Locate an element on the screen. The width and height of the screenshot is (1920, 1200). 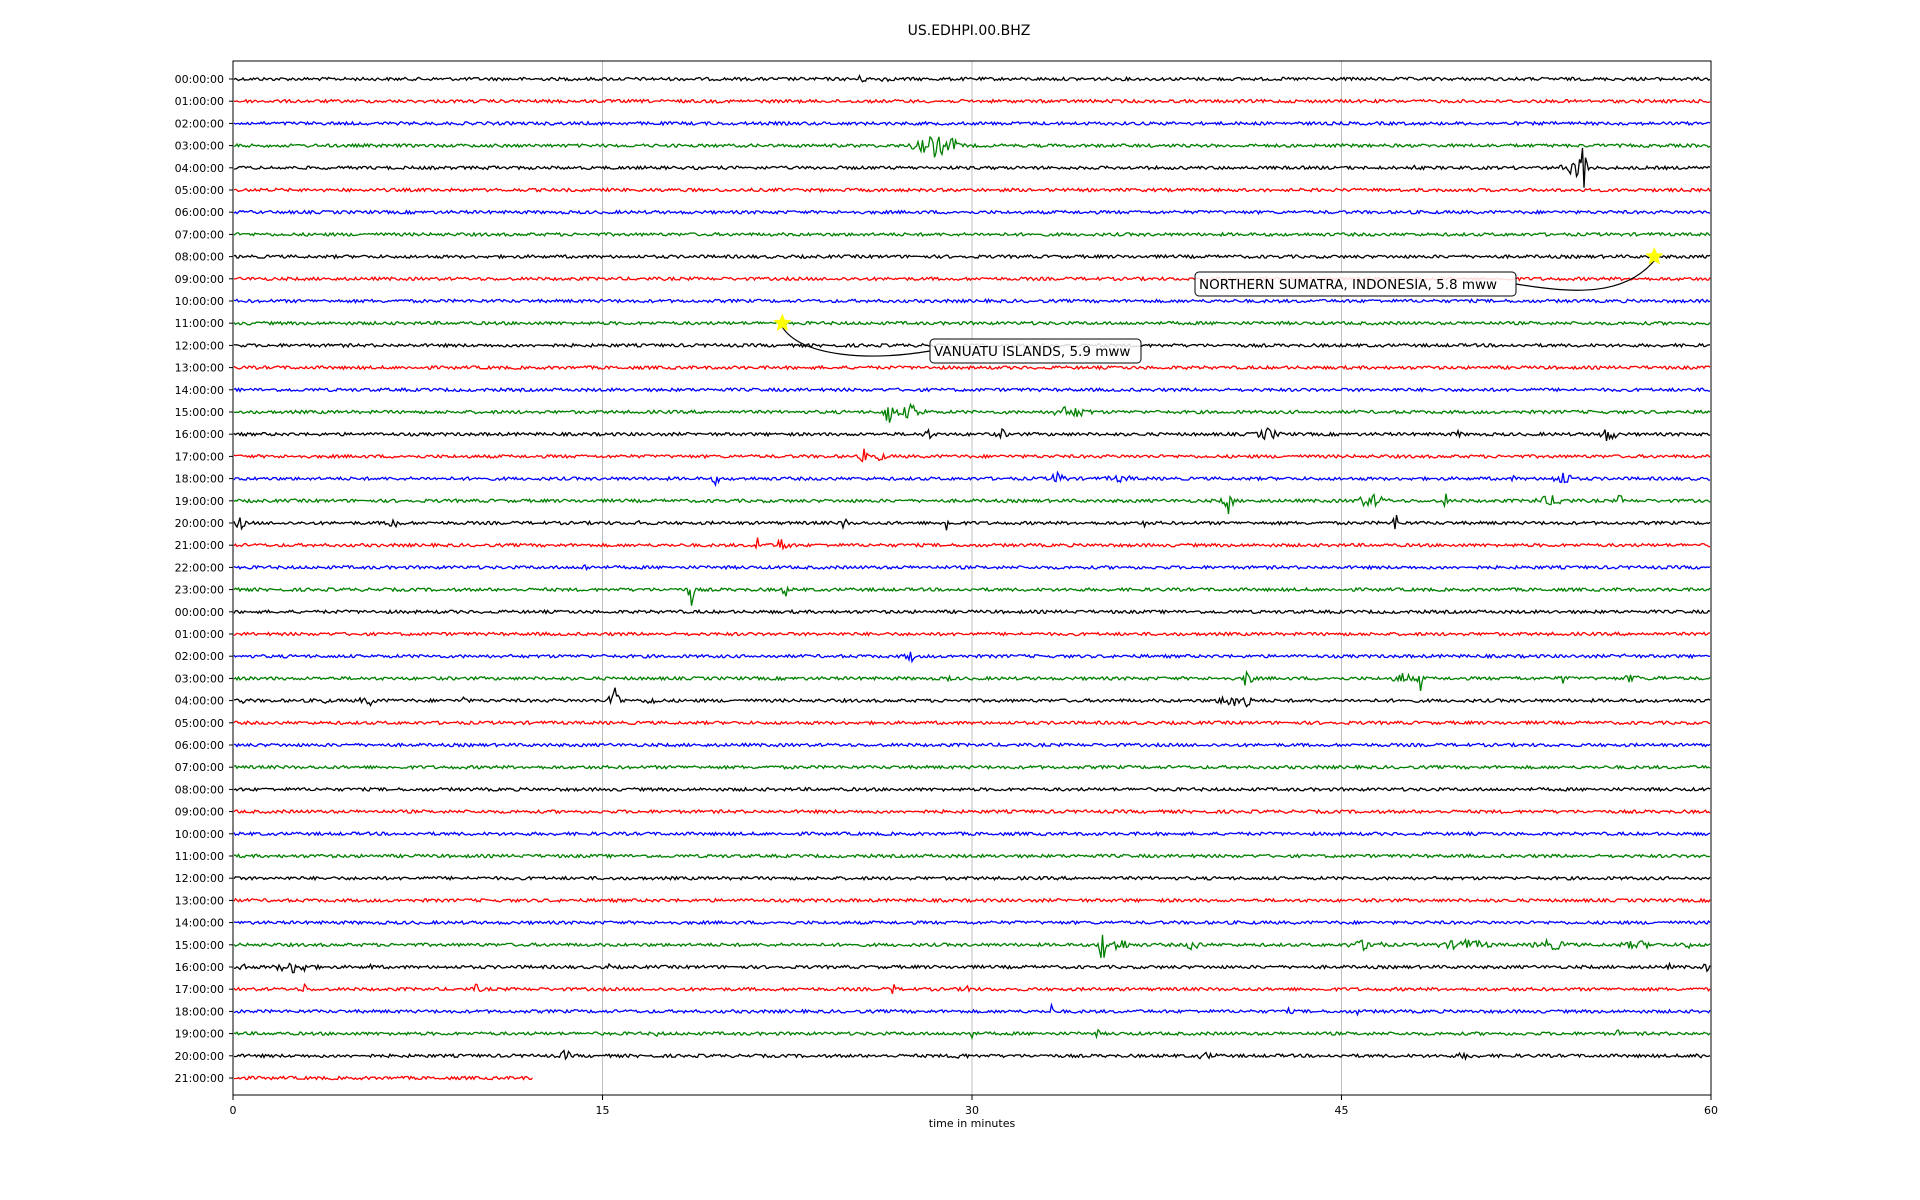
row-time-label: 11:00:00 is located at coordinates (199, 856).